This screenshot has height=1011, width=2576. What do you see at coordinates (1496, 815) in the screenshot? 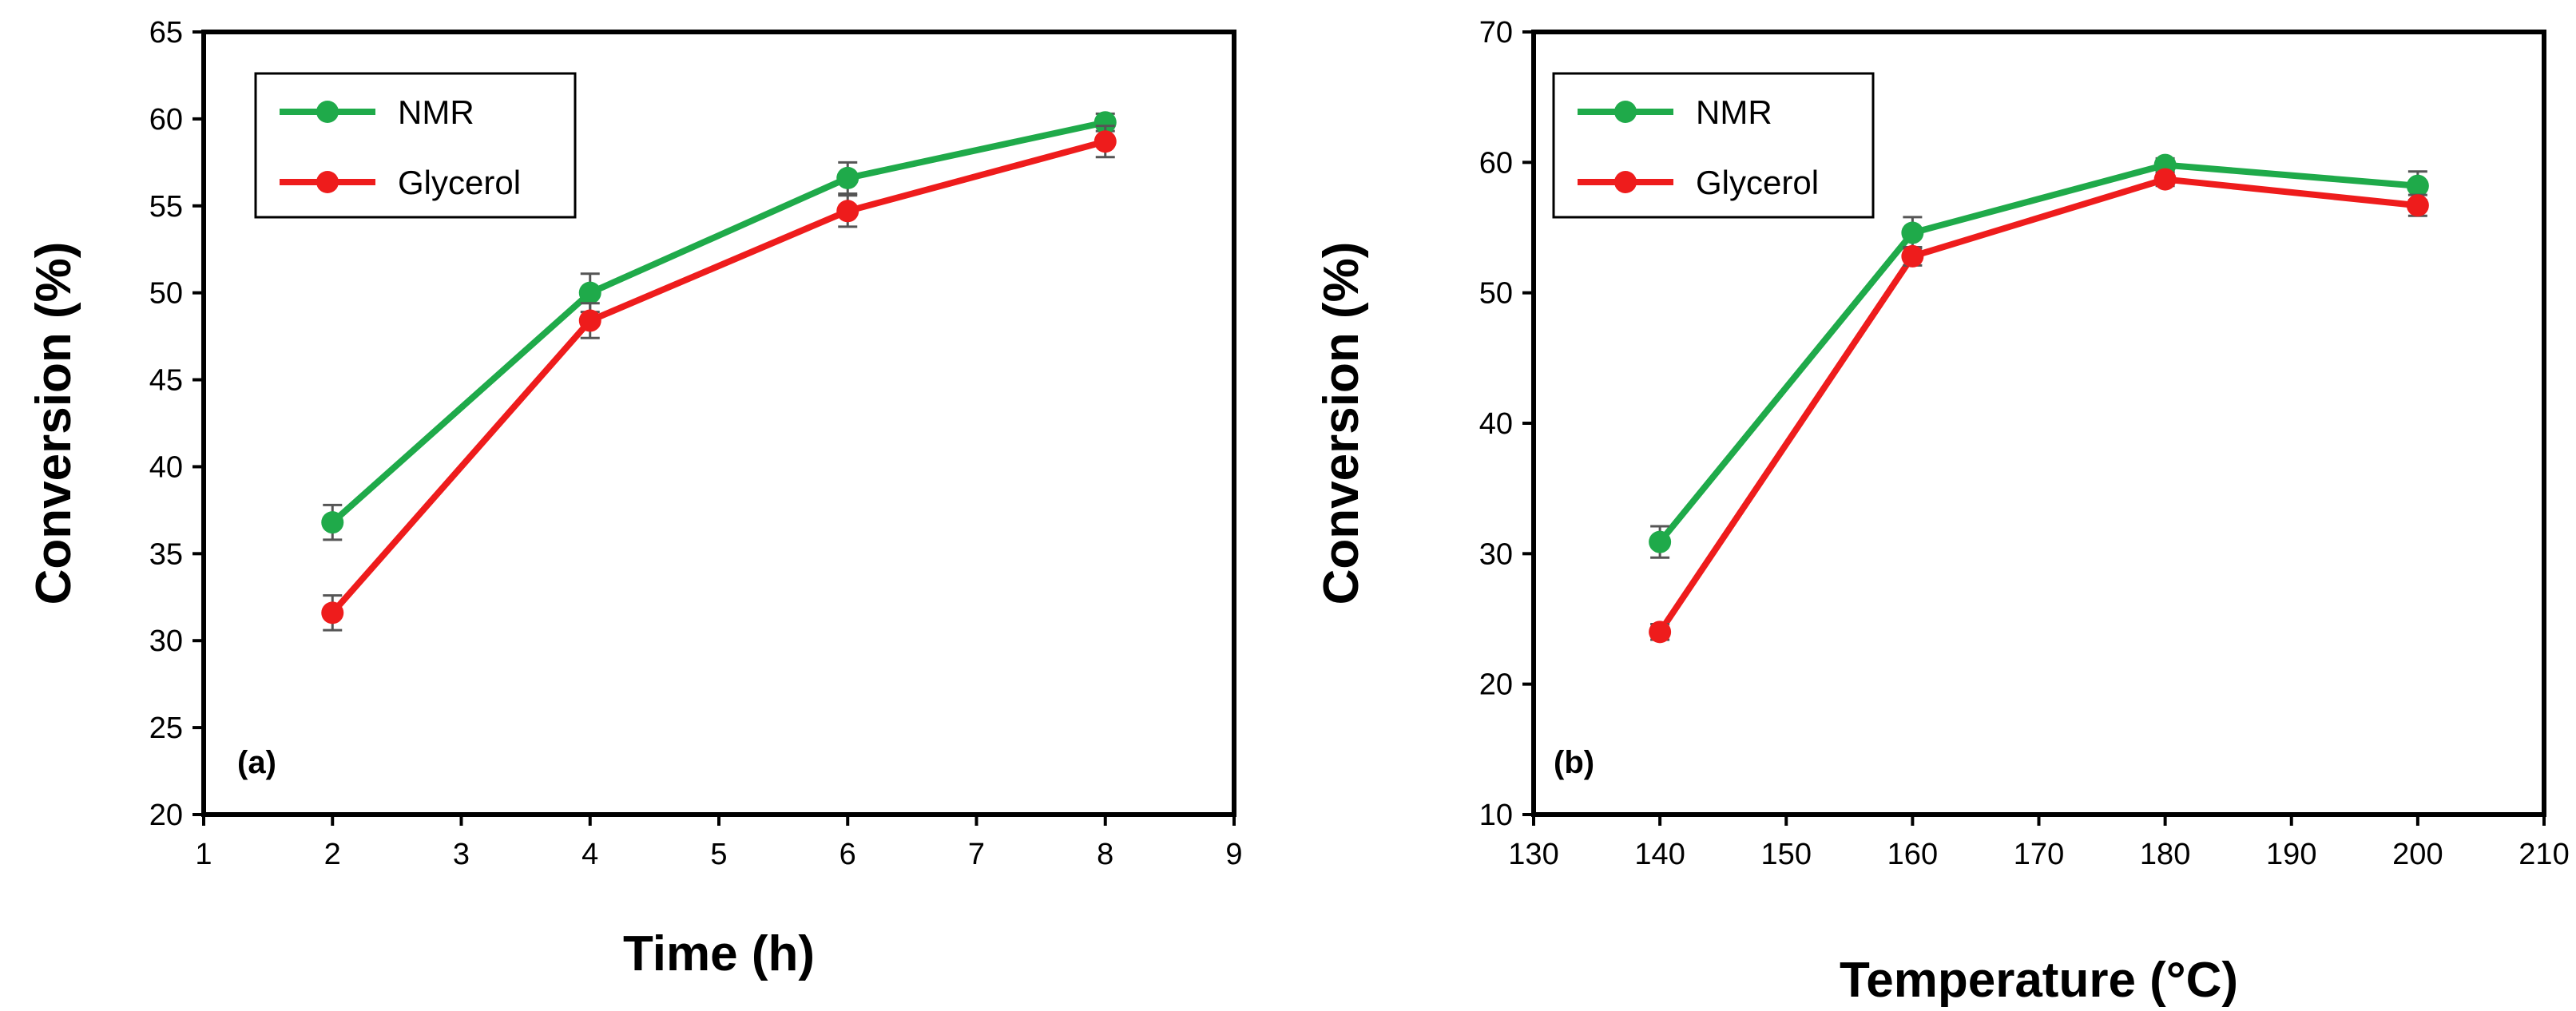
I see `y-tick-label: 10` at bounding box center [1496, 815].